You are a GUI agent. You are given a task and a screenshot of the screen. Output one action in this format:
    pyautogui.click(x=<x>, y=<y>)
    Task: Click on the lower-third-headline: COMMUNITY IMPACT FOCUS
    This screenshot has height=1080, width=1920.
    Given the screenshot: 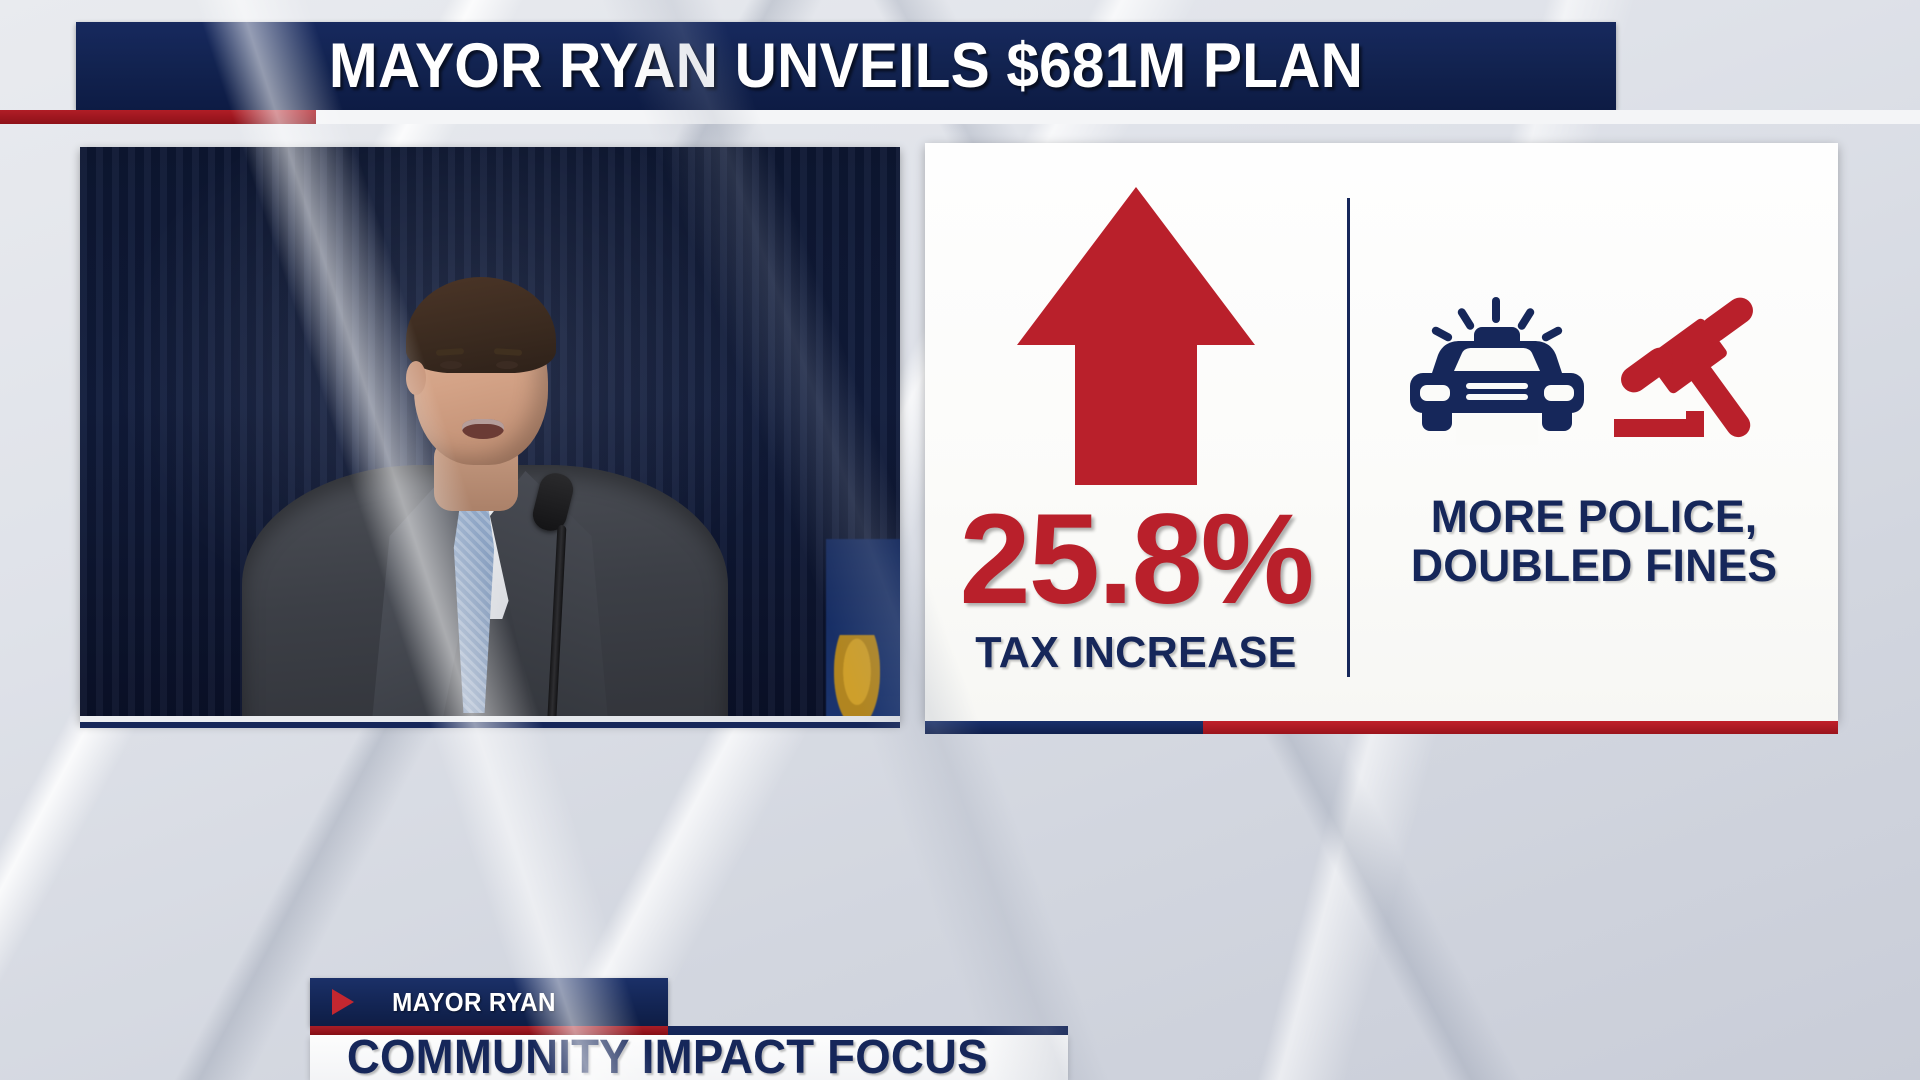 What is the action you would take?
    pyautogui.click(x=667, y=1055)
    